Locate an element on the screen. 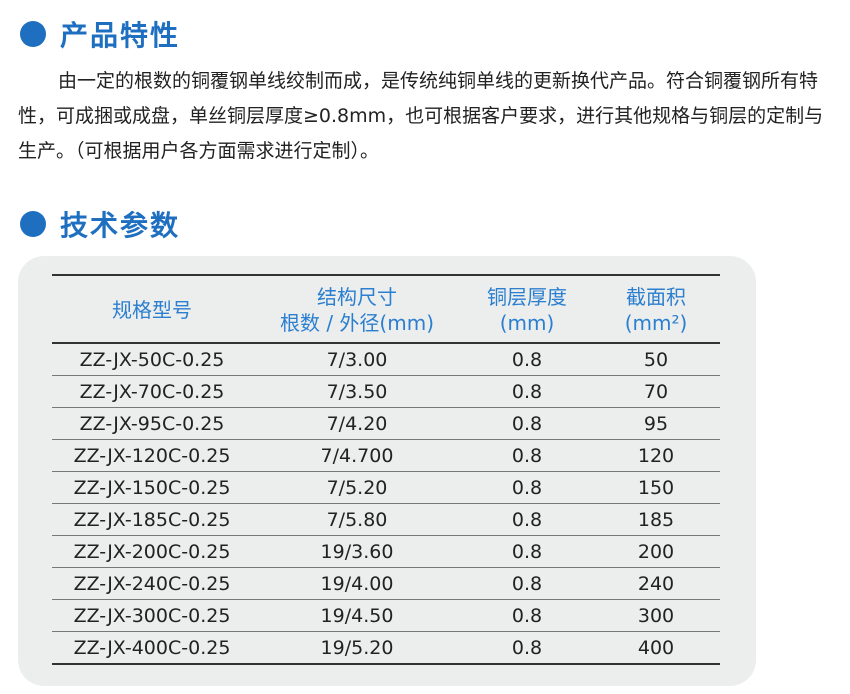  header-section-unit: (mm²) is located at coordinates (656, 323).